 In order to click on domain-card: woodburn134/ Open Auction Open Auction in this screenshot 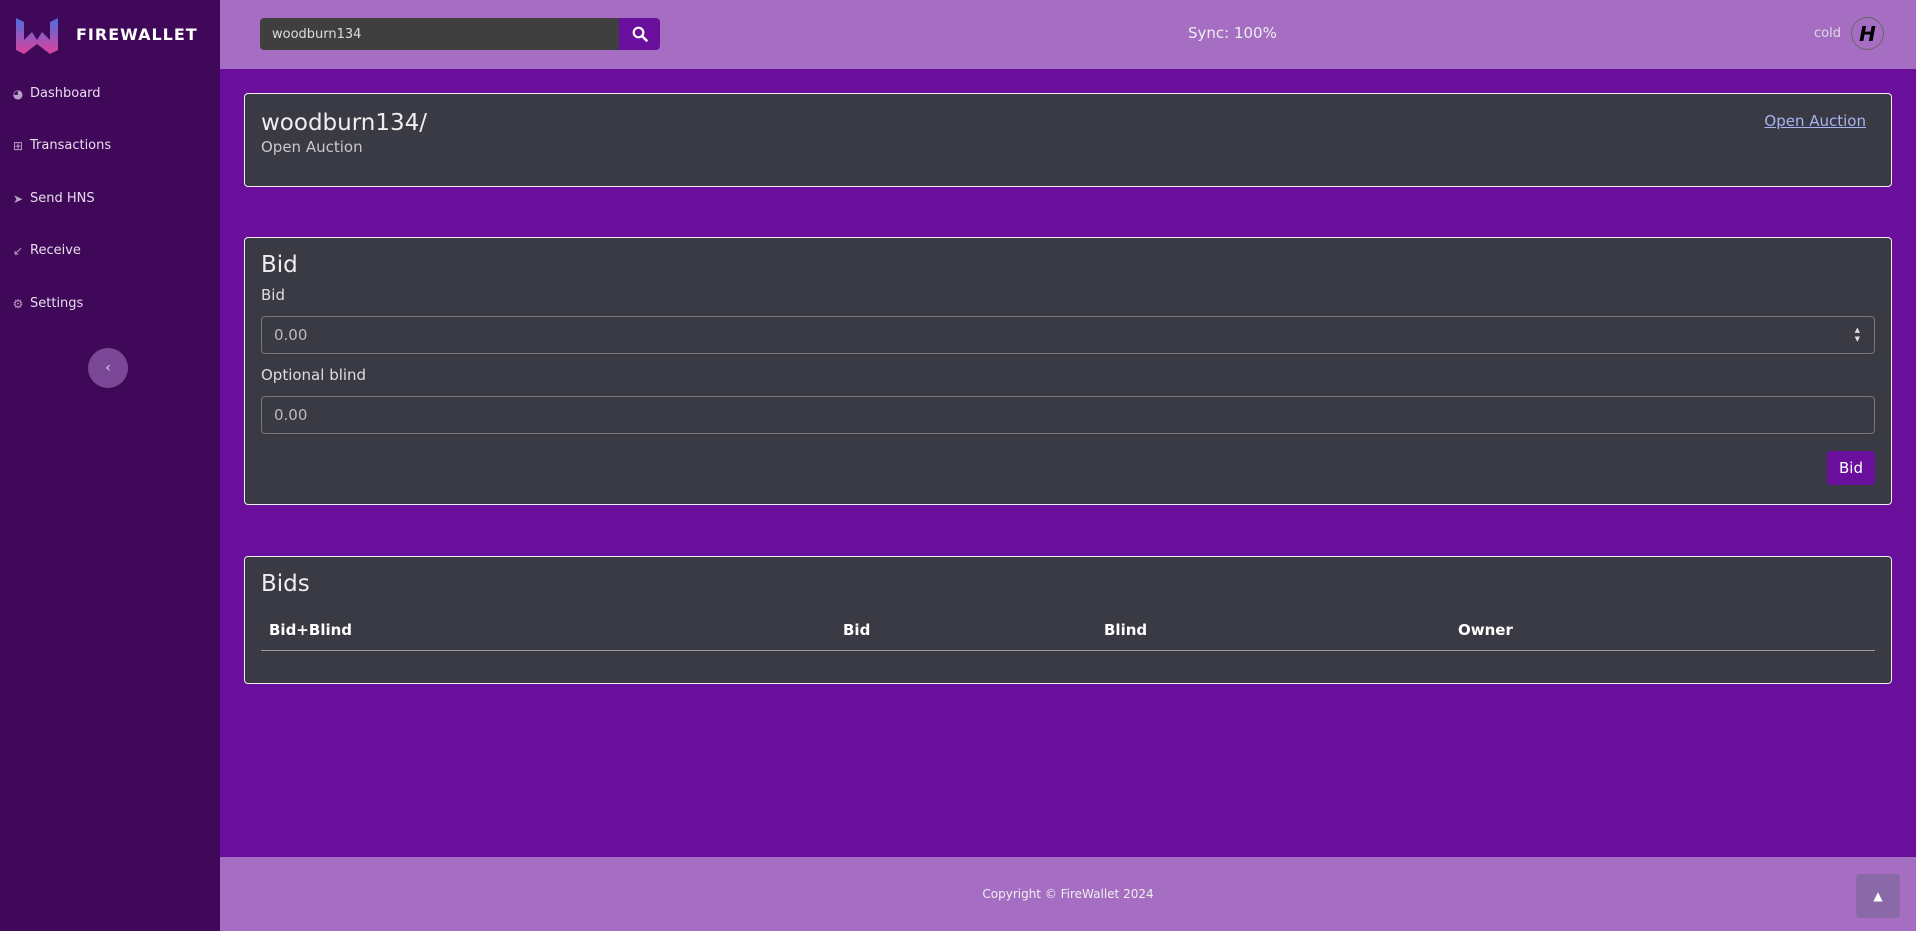, I will do `click(1068, 140)`.